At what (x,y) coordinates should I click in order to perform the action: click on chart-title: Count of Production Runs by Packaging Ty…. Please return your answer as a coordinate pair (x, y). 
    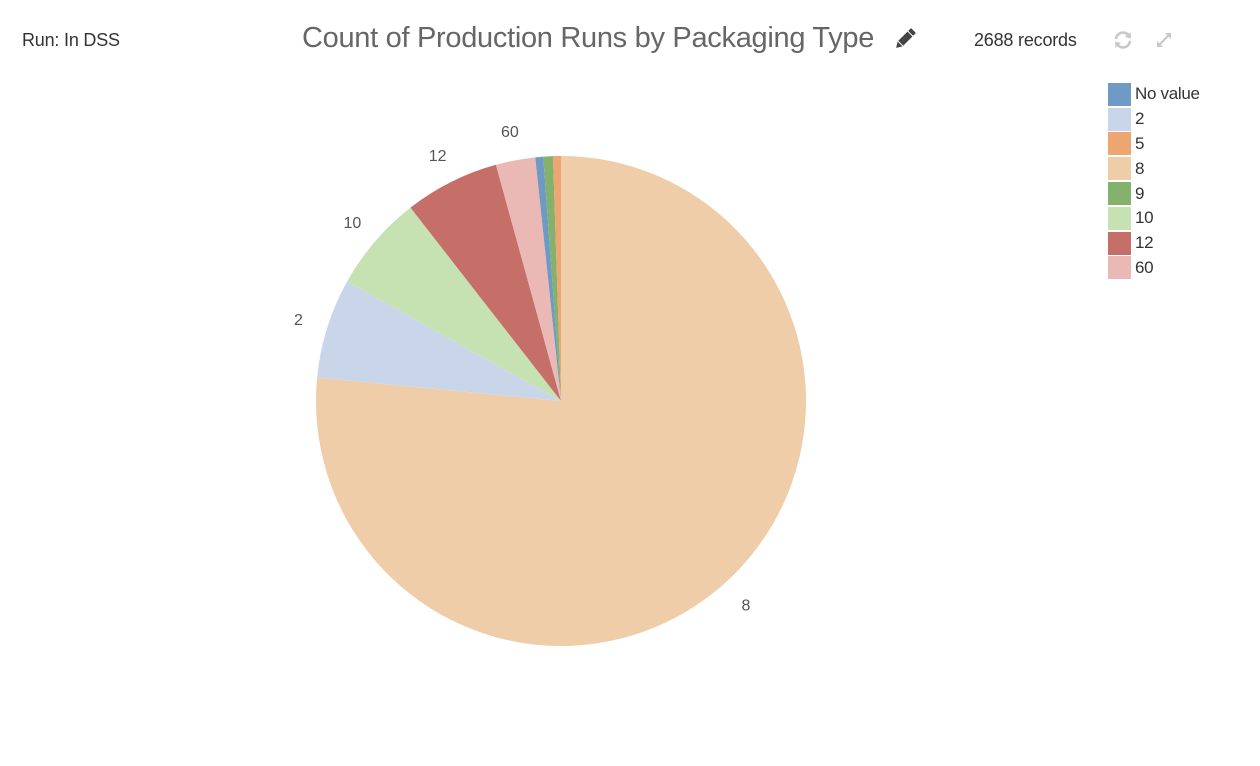
    Looking at the image, I should click on (588, 38).